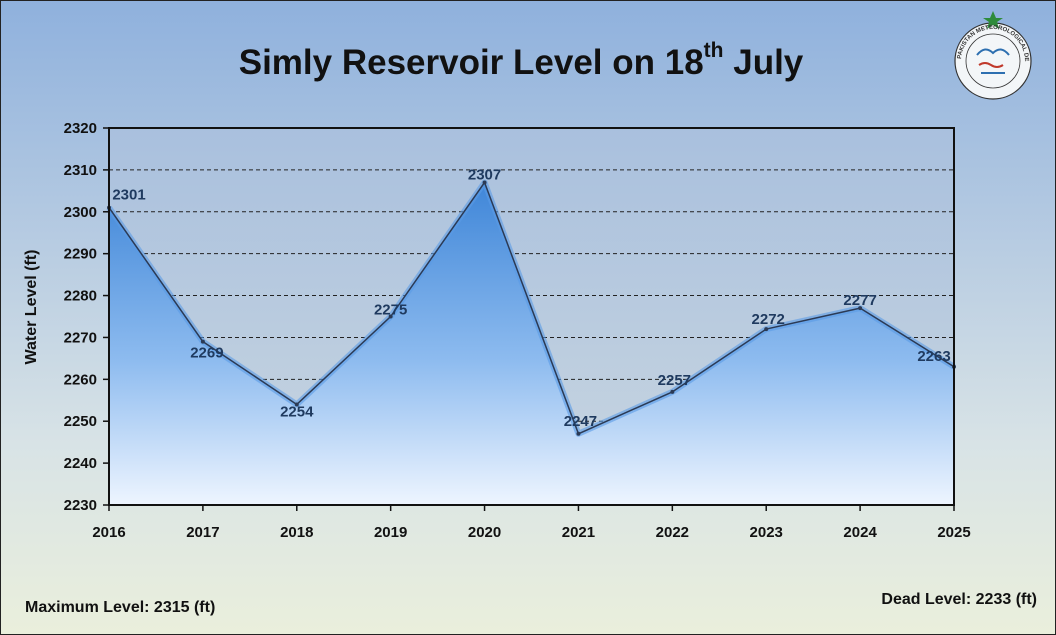 Image resolution: width=1056 pixels, height=635 pixels. Describe the element at coordinates (80, 254) in the screenshot. I see `y-tick-label: 2290` at that location.